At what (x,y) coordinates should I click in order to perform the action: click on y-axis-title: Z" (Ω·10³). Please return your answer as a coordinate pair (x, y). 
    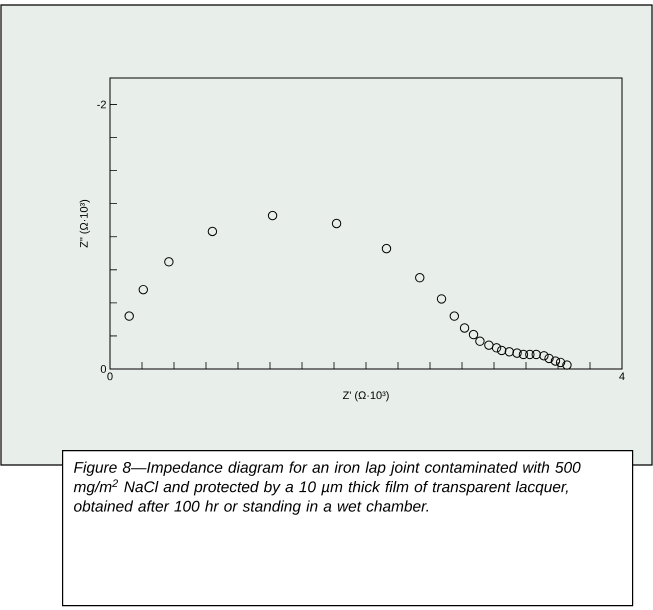
    Looking at the image, I should click on (85, 224).